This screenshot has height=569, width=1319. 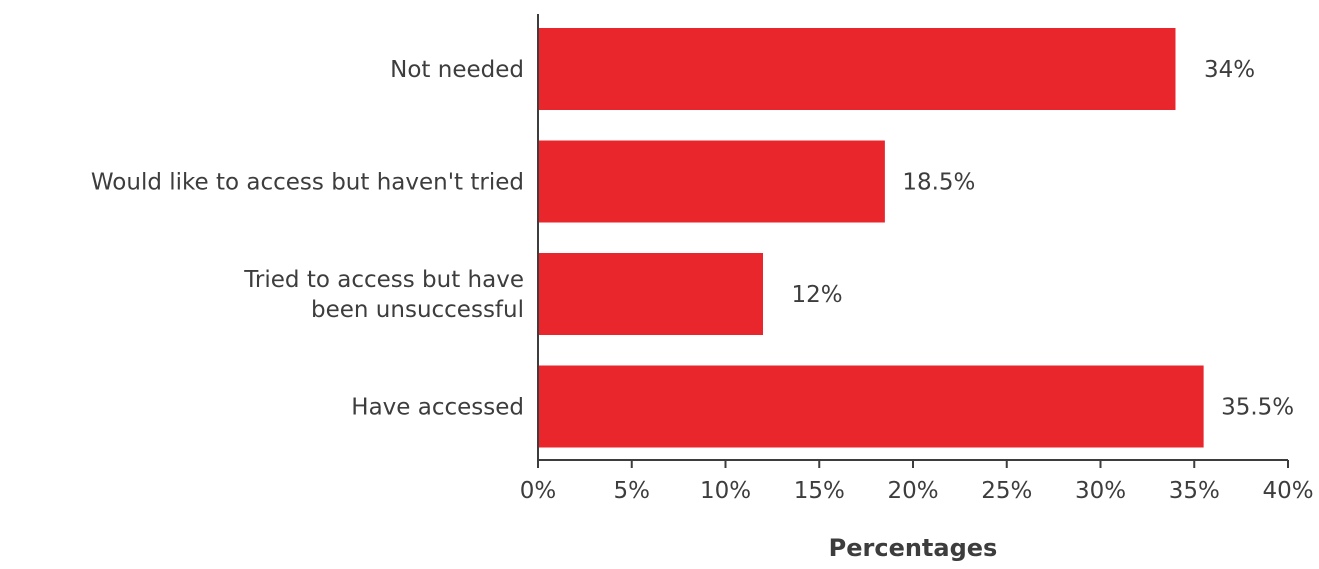 What do you see at coordinates (913, 548) in the screenshot?
I see `x-axis-title: Percentages` at bounding box center [913, 548].